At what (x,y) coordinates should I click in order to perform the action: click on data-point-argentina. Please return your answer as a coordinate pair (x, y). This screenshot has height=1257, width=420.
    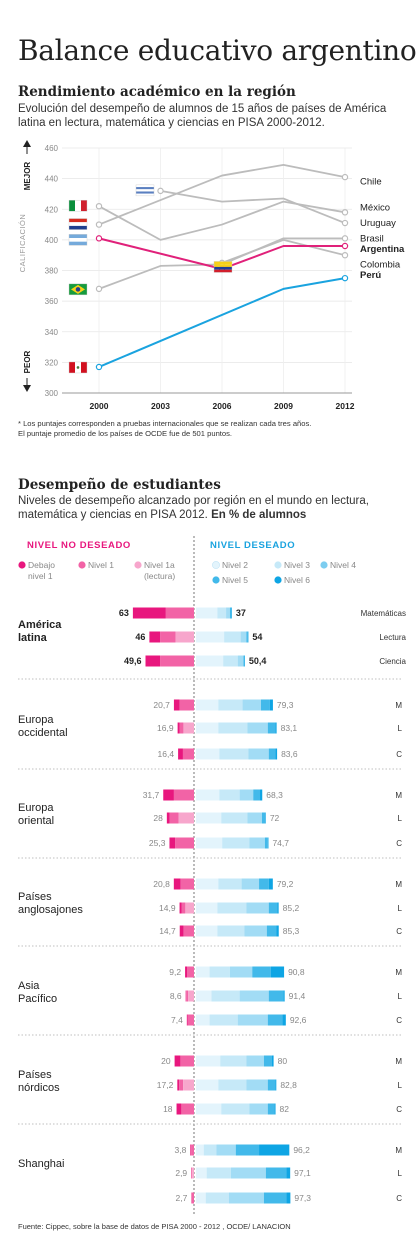
    Looking at the image, I should click on (99, 238).